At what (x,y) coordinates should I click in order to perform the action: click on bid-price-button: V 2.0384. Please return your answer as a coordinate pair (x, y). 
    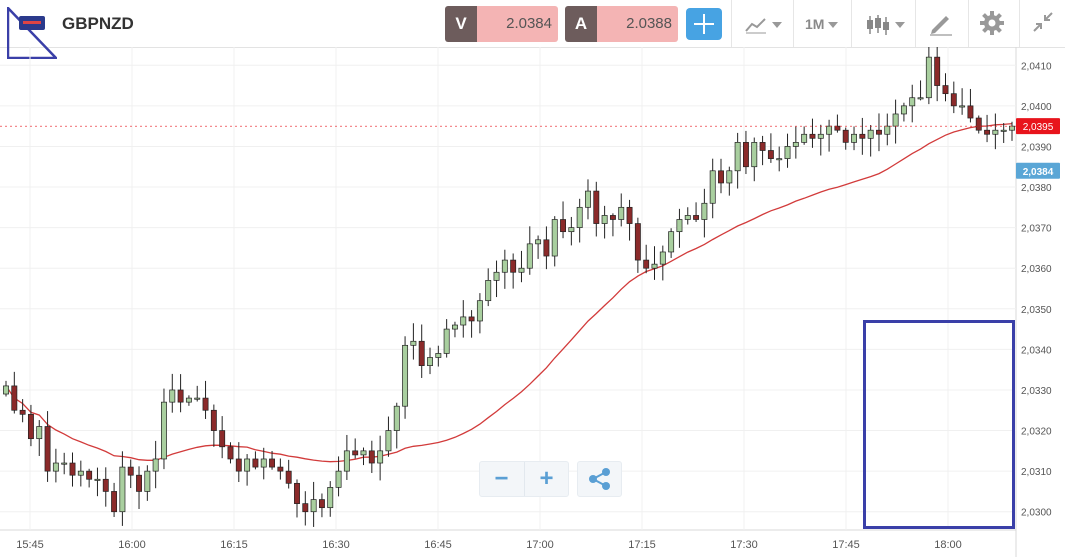
    Looking at the image, I should click on (501, 24).